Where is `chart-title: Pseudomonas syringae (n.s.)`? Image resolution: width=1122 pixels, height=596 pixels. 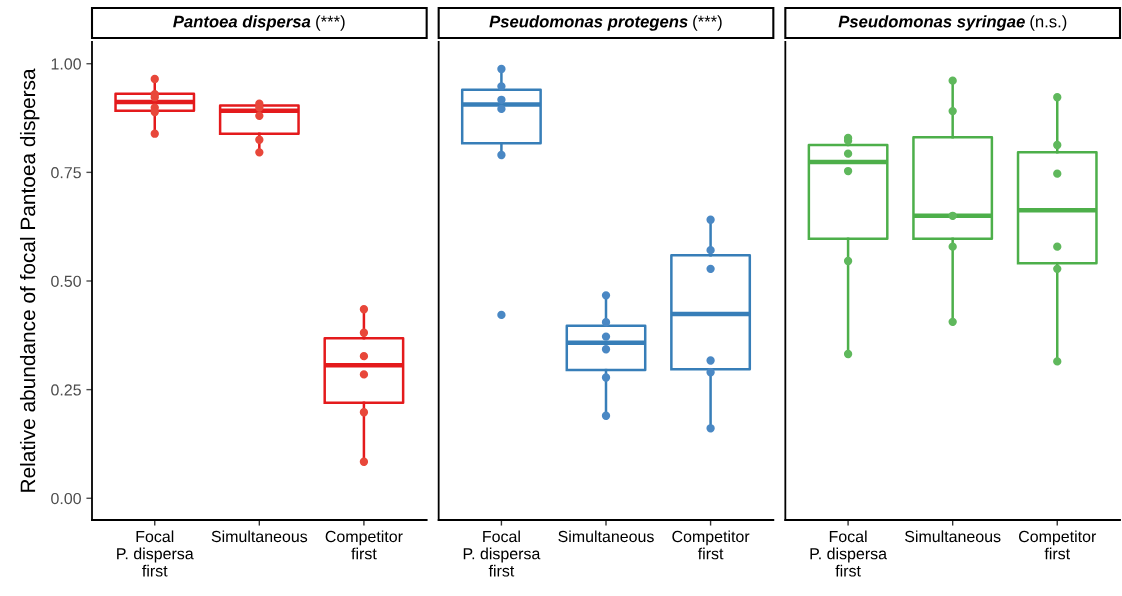 chart-title: Pseudomonas syringae (n.s.) is located at coordinates (952, 23).